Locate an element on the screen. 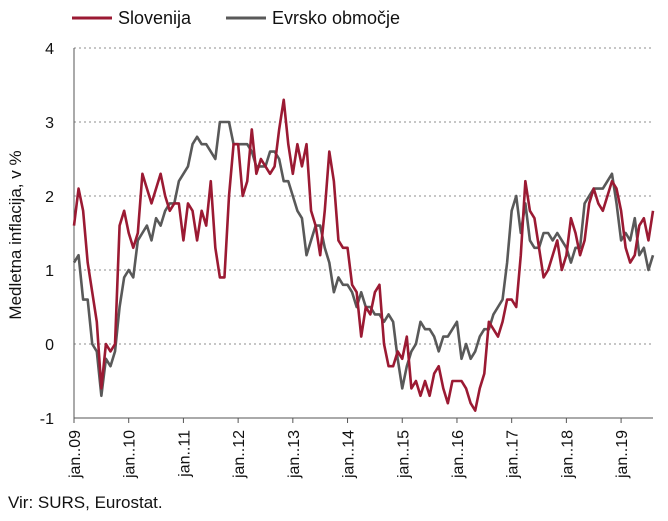 The image size is (668, 521). y-tick-label: 3 is located at coordinates (49, 123).